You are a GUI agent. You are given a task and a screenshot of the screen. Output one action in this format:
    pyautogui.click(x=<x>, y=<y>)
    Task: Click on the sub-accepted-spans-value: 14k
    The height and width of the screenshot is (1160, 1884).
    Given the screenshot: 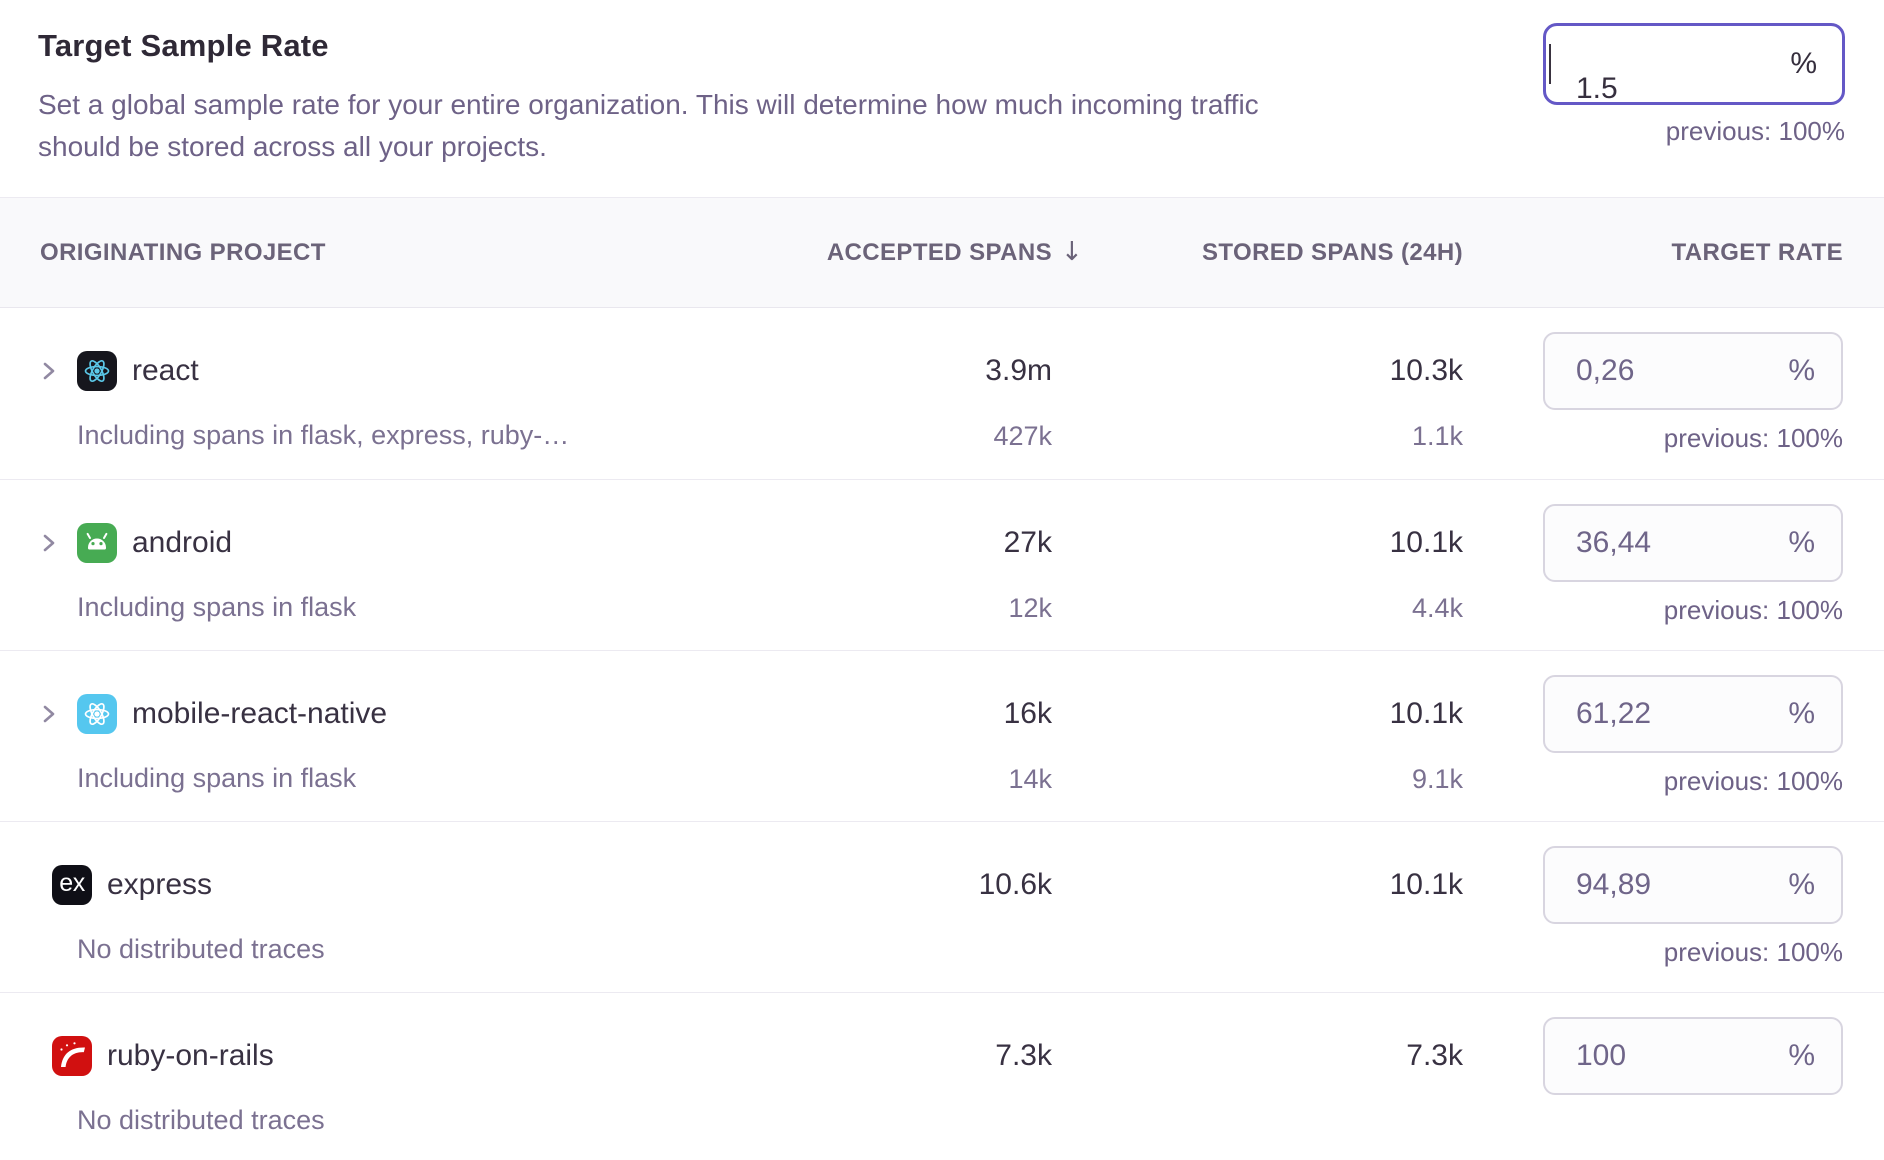 What is the action you would take?
    pyautogui.click(x=1030, y=779)
    